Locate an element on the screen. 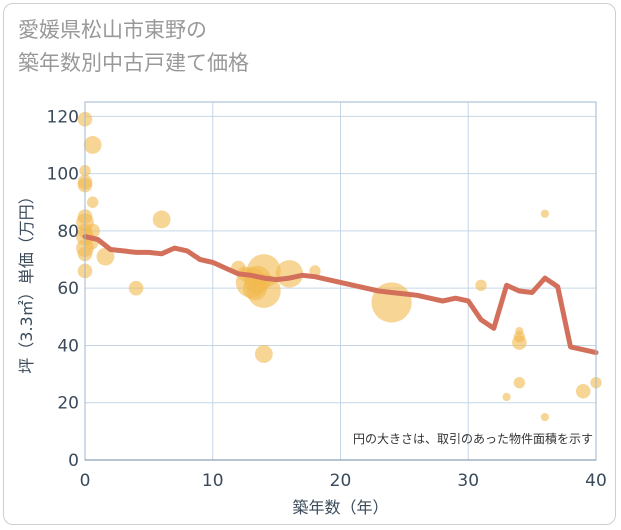 The width and height of the screenshot is (621, 530). chart-title-line-2: 築年数別中古戸建て価格 is located at coordinates (133, 63).